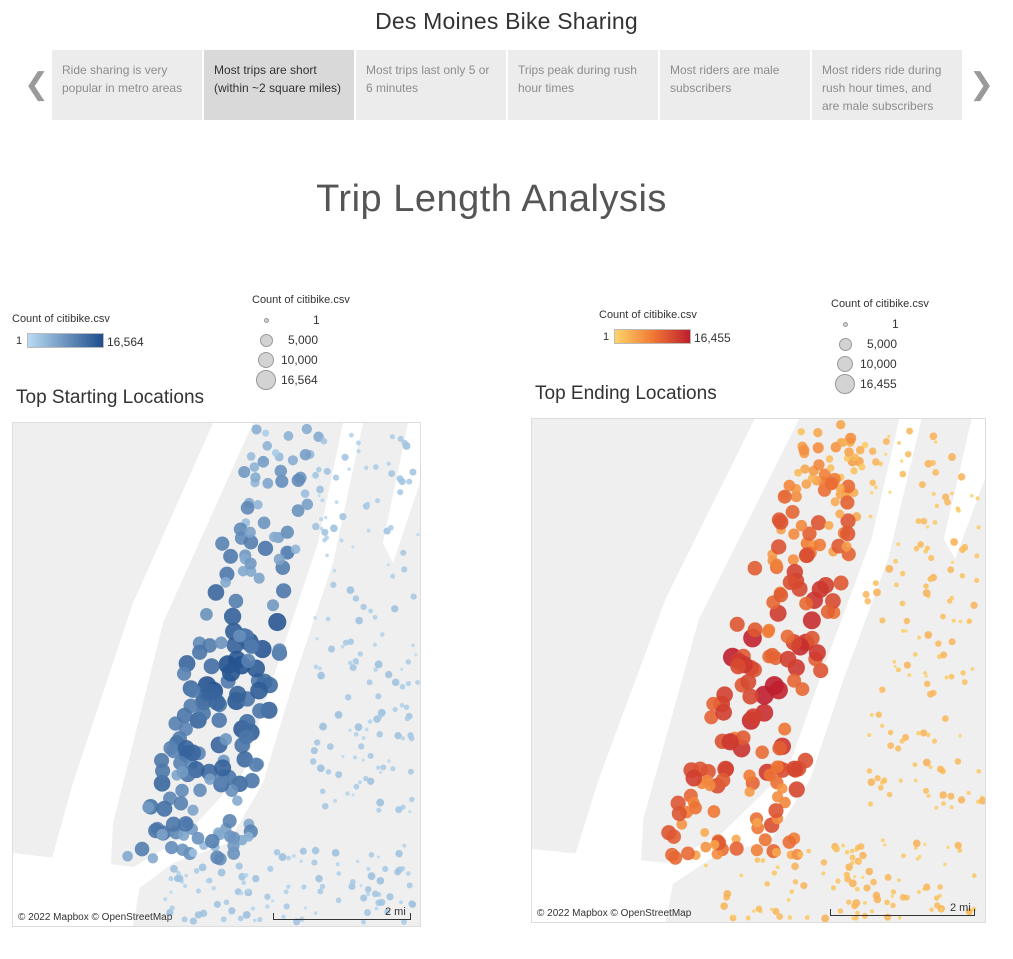 The width and height of the screenshot is (1013, 959). I want to click on hudson-river, so click(677, 670).